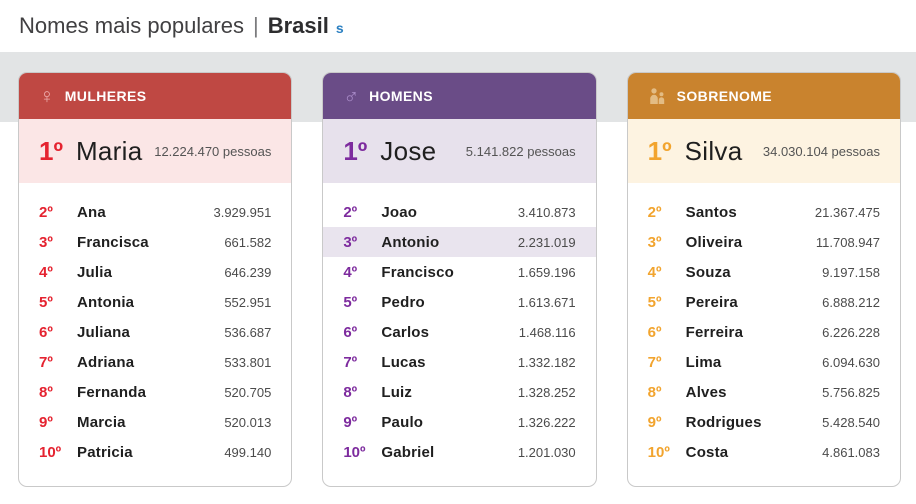 This screenshot has height=504, width=916. I want to click on card-mulheres-header: ♀ MULHERES, so click(155, 96).